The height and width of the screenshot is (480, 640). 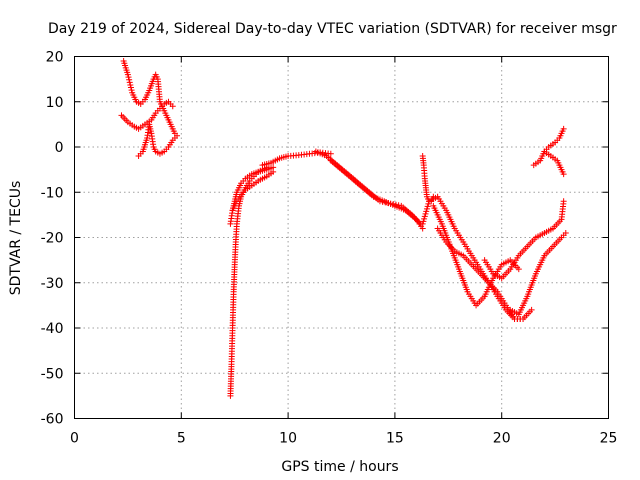 I want to click on y-tick-label: 10, so click(x=55, y=103).